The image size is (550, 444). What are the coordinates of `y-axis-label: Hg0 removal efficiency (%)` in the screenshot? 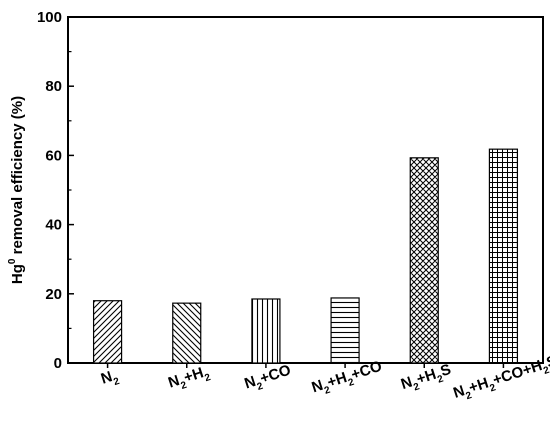 It's located at (16, 190).